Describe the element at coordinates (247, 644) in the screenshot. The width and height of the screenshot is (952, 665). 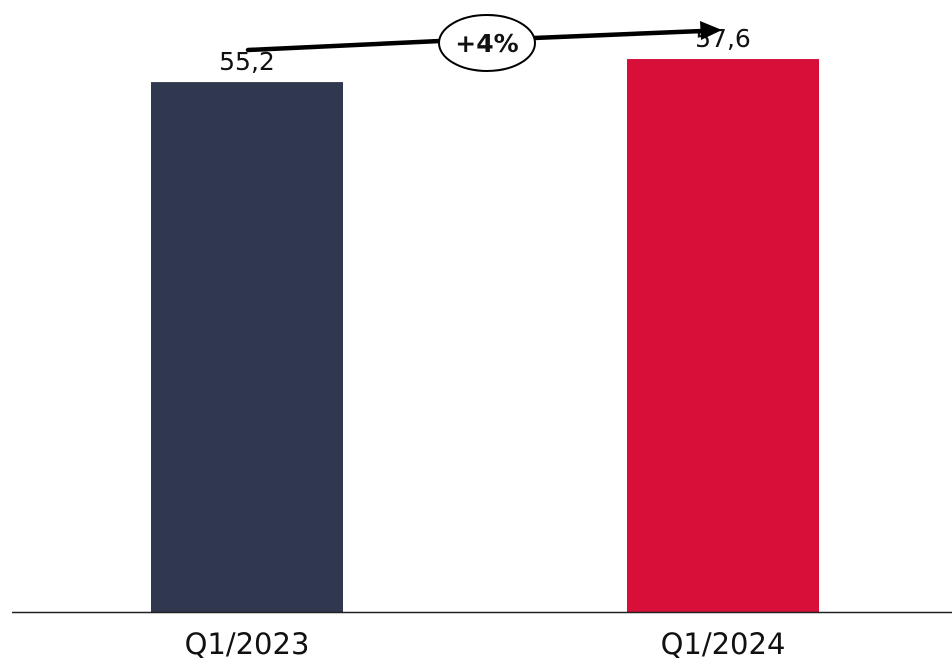
I see `x-tick-label: Q1/2023` at that location.